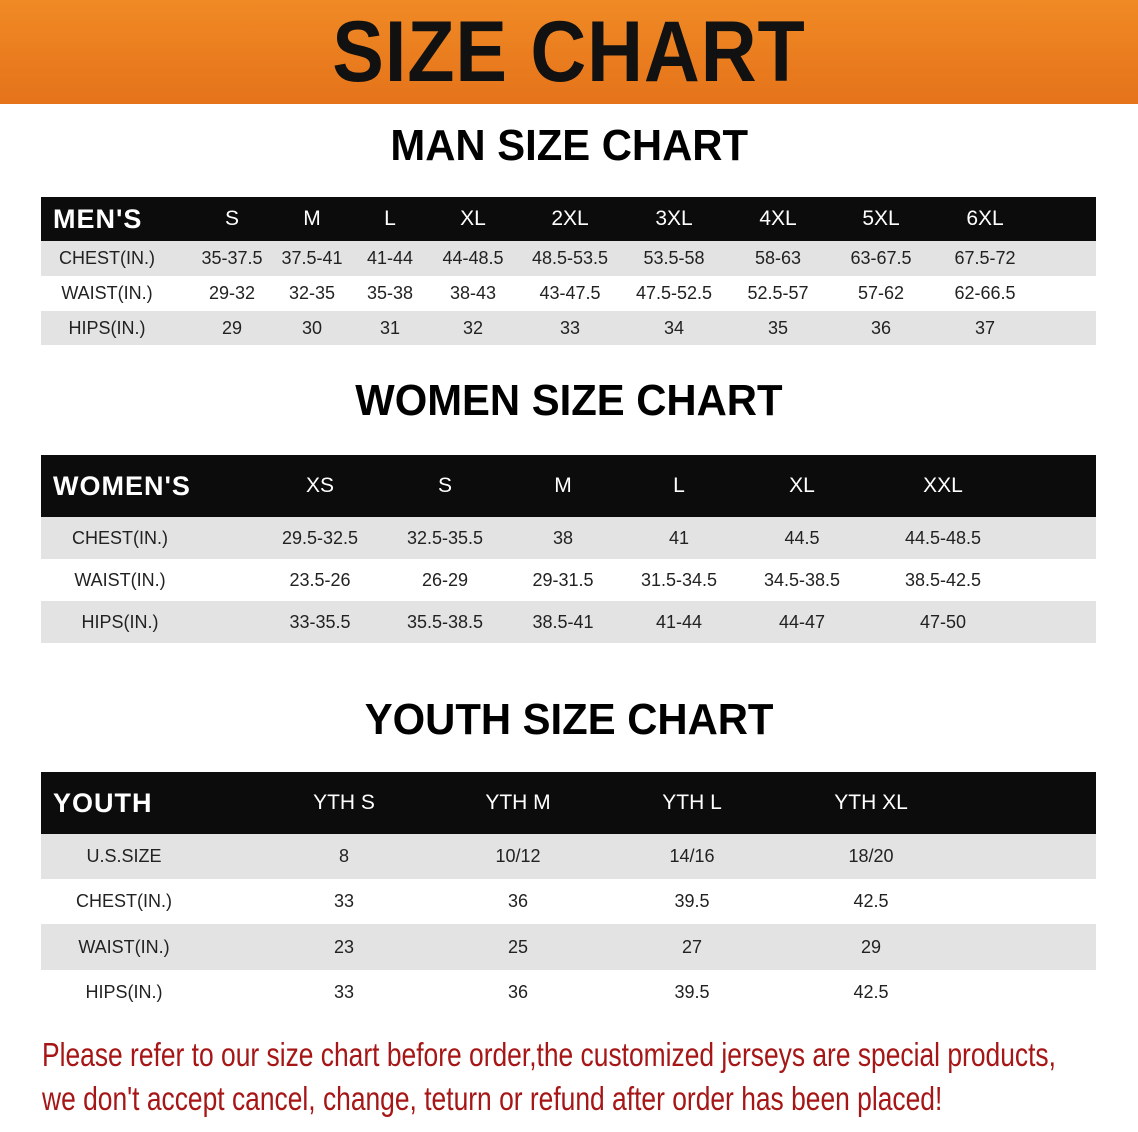  What do you see at coordinates (943, 621) in the screenshot?
I see `measurement-value: 47-50` at bounding box center [943, 621].